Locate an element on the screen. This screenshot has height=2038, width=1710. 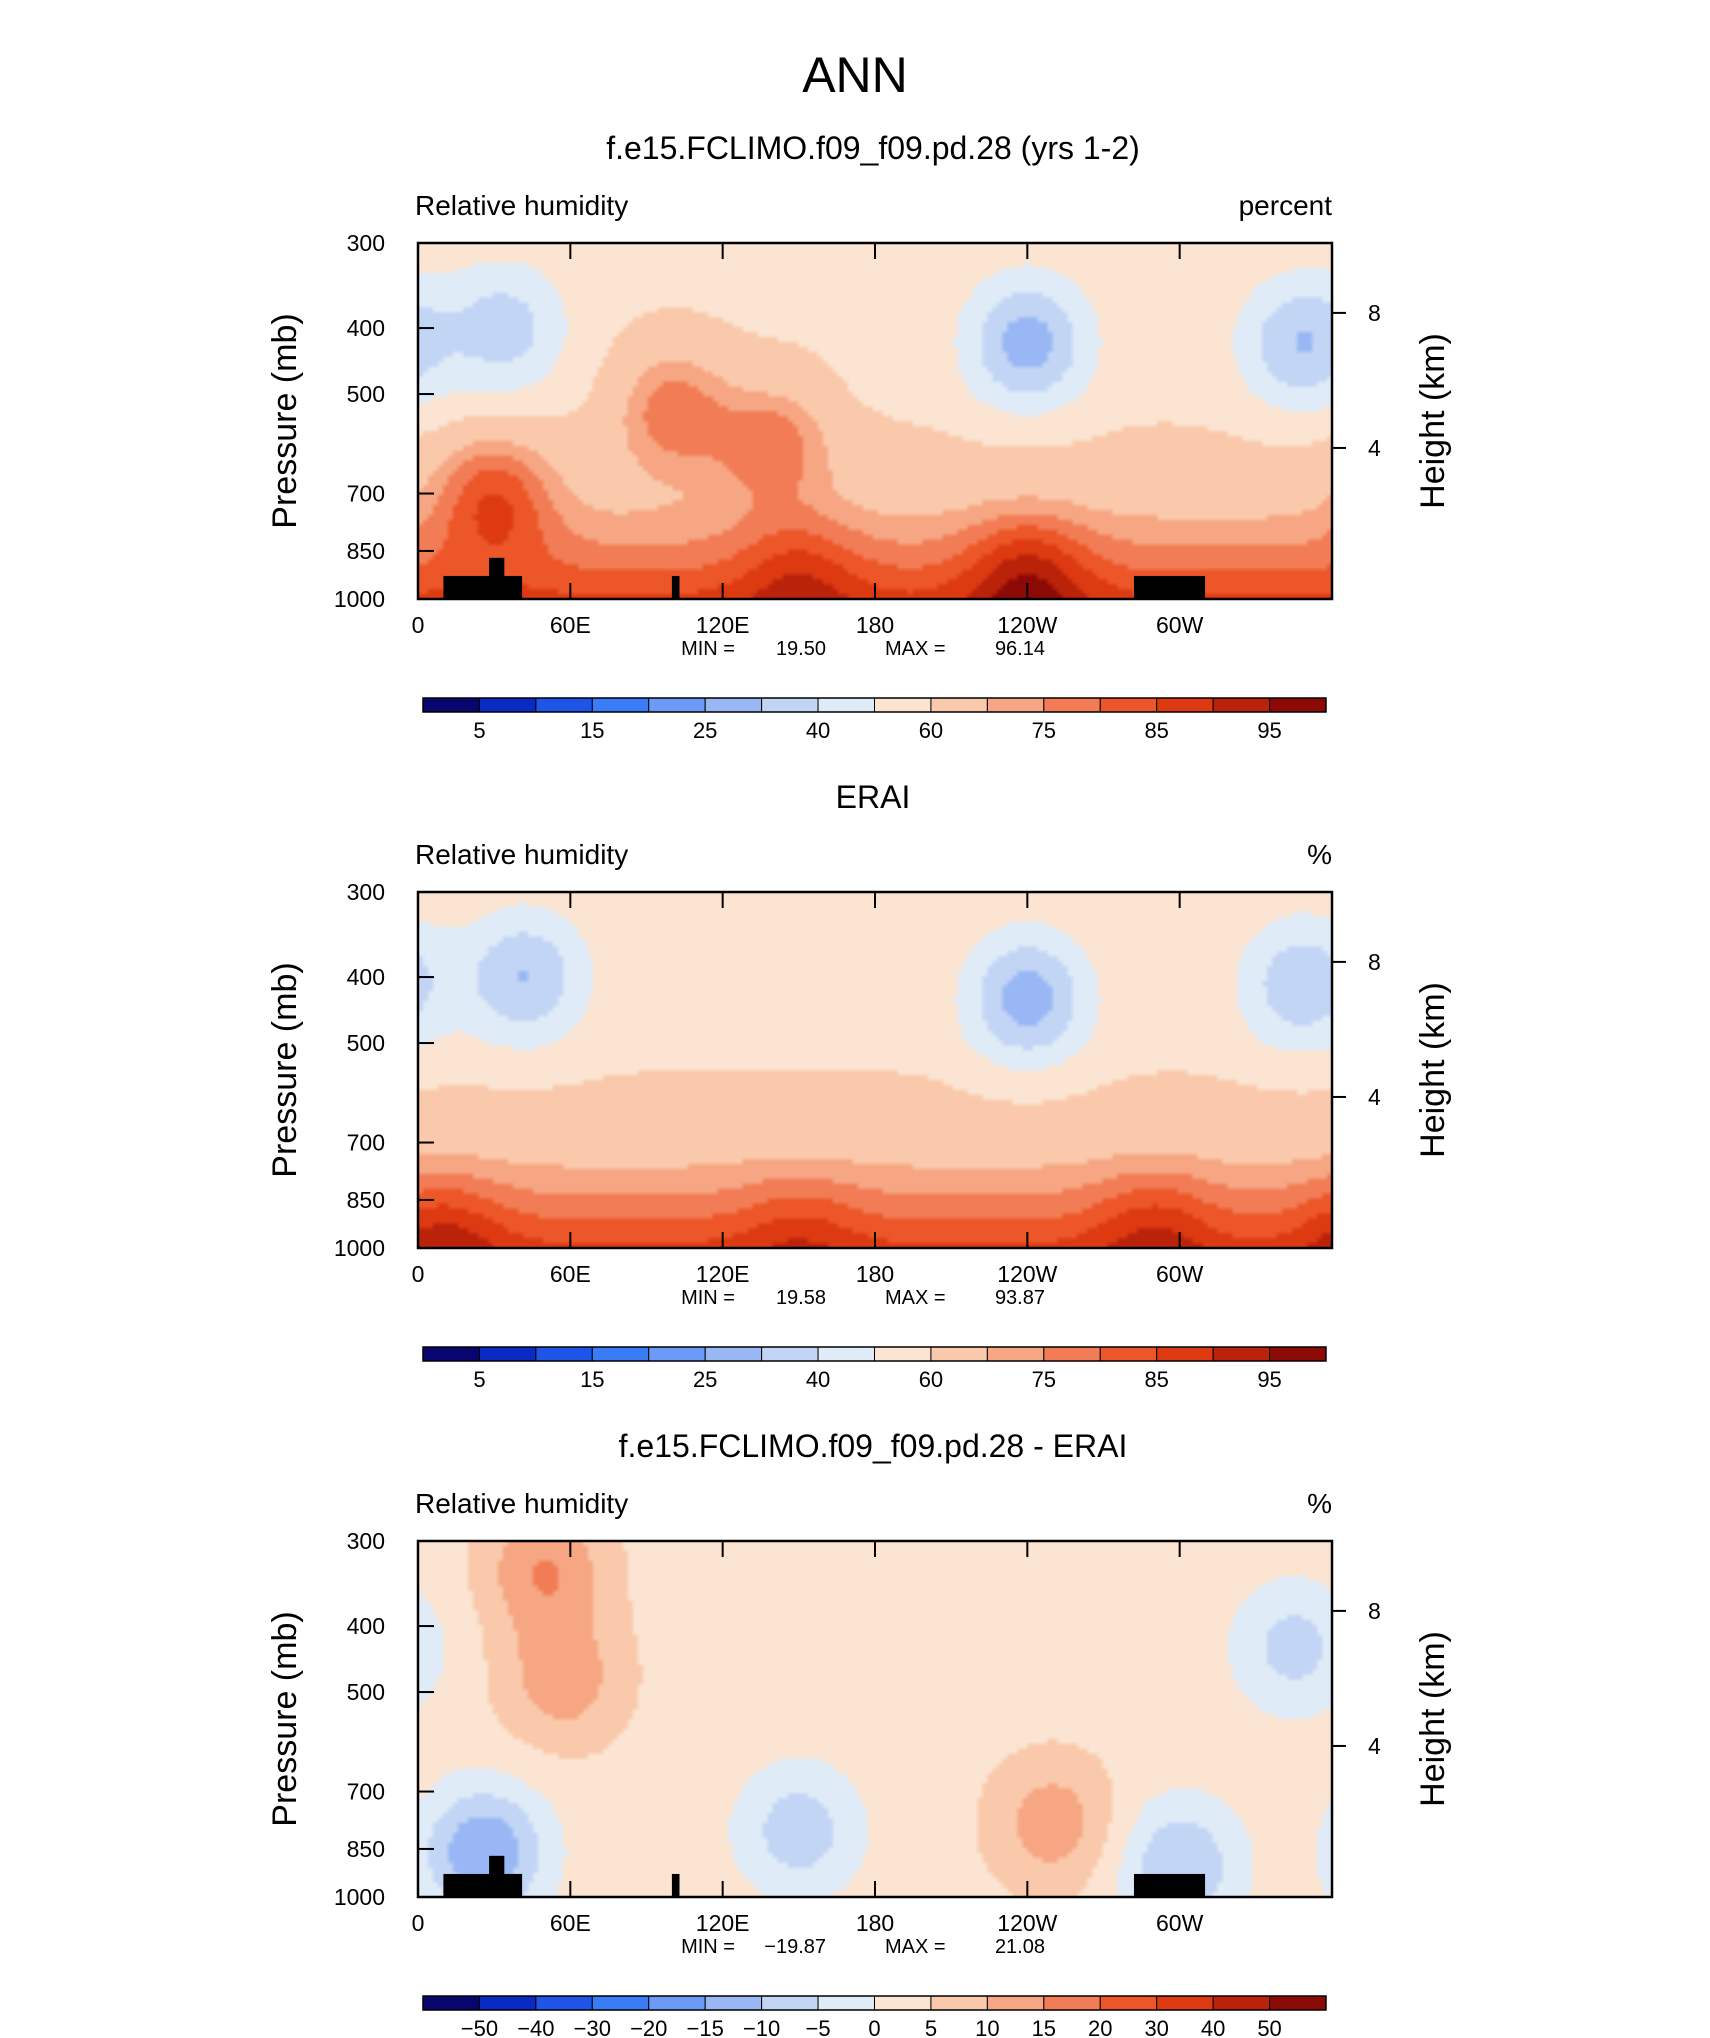
max-value: 96.14 is located at coordinates (1020, 649).